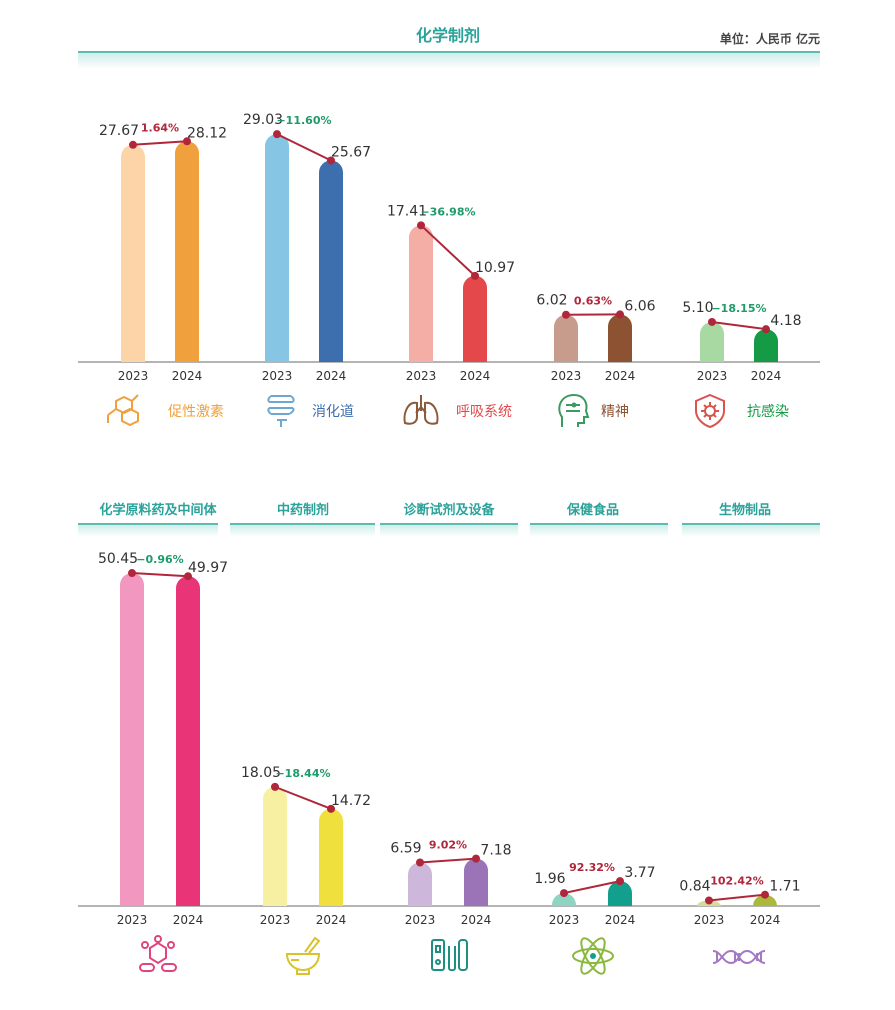 This screenshot has height=1010, width=895. What do you see at coordinates (405, 849) in the screenshot?
I see `data-label: 6.59` at bounding box center [405, 849].